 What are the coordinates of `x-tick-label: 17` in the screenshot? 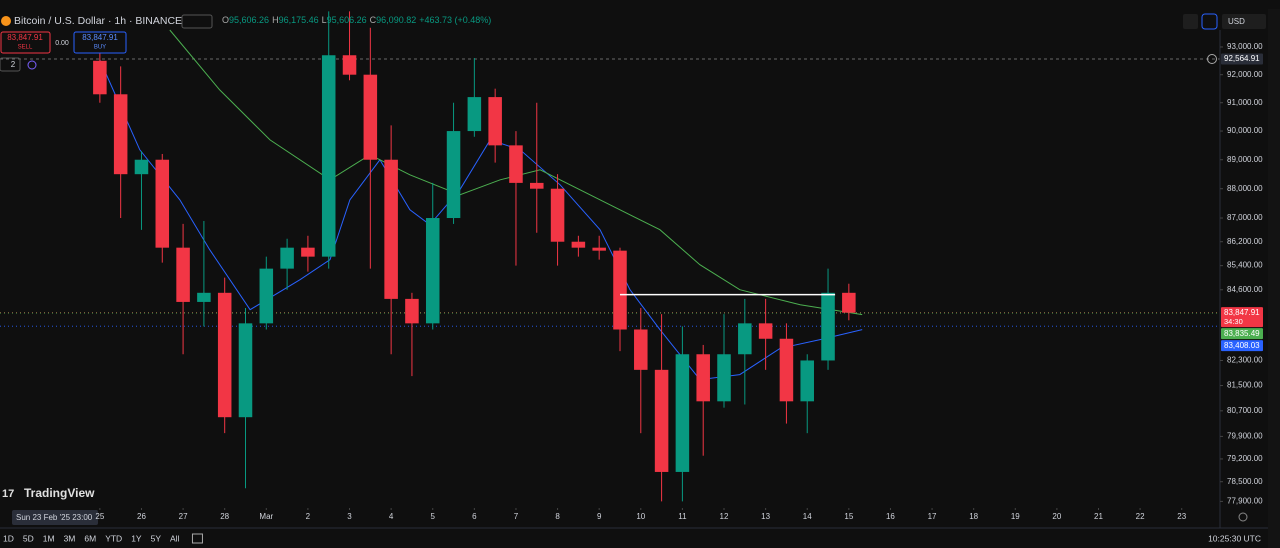 It's located at (932, 516).